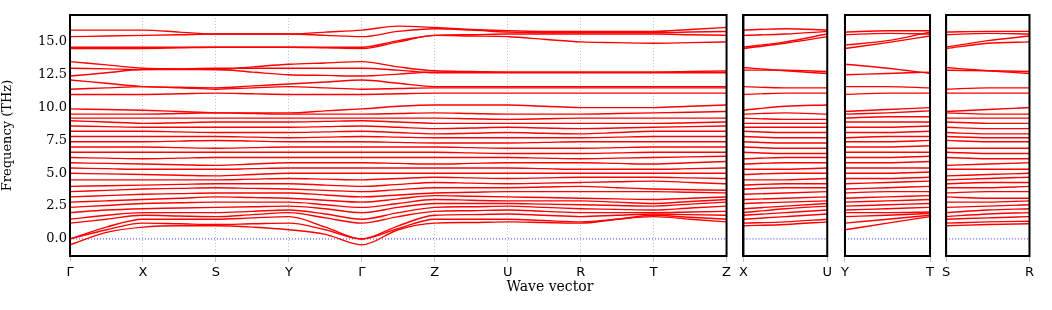 The height and width of the screenshot is (310, 1052). I want to click on y-tick-label: 10.0, so click(52, 106).